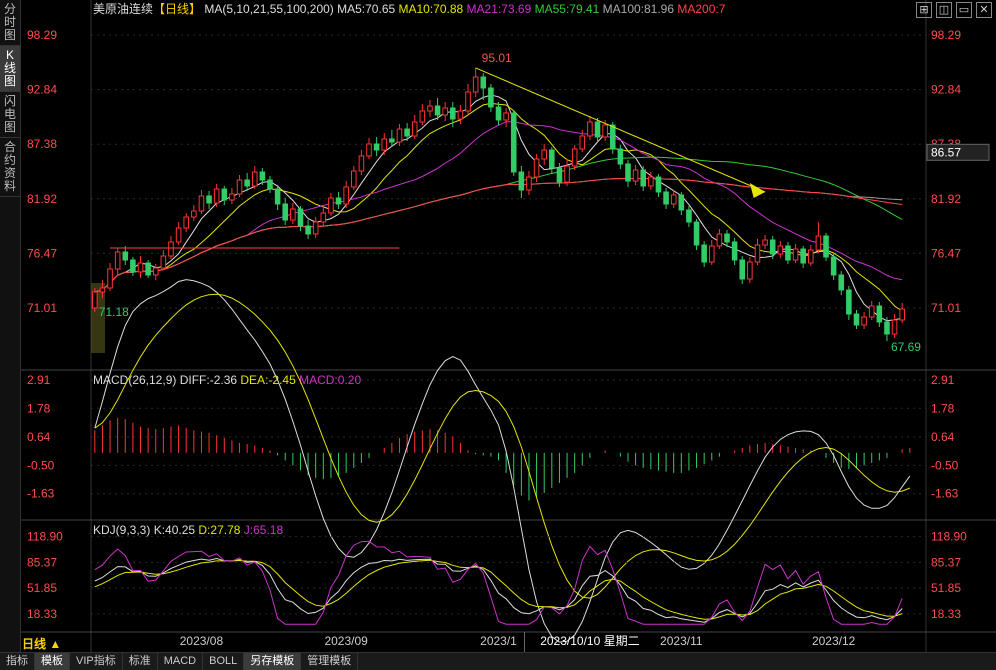  I want to click on bottom-tab-2: VIP指标, so click(96, 661).